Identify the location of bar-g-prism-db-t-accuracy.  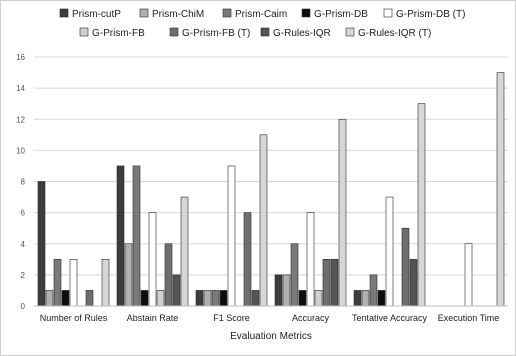
(310, 259).